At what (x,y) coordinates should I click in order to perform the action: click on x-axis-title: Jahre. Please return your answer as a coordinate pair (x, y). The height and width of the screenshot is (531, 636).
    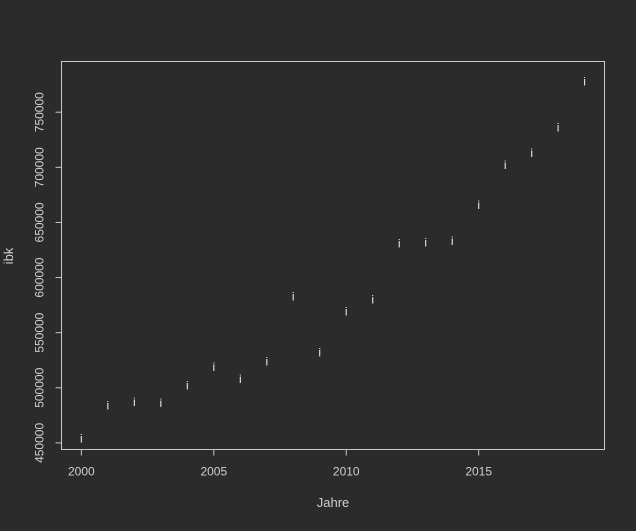
    Looking at the image, I should click on (333, 502).